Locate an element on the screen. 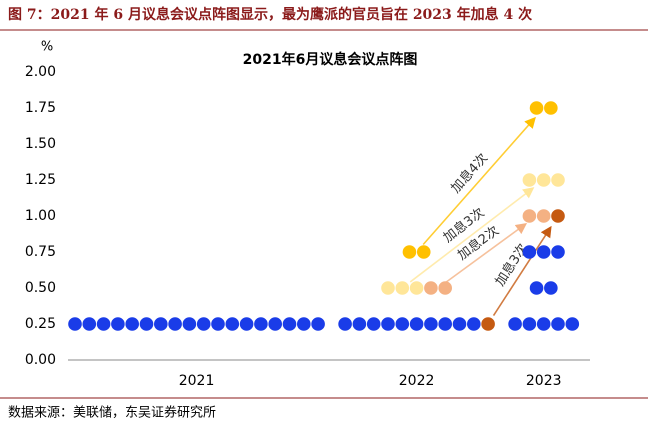  annotation-label: 加息4次 is located at coordinates (469, 173).